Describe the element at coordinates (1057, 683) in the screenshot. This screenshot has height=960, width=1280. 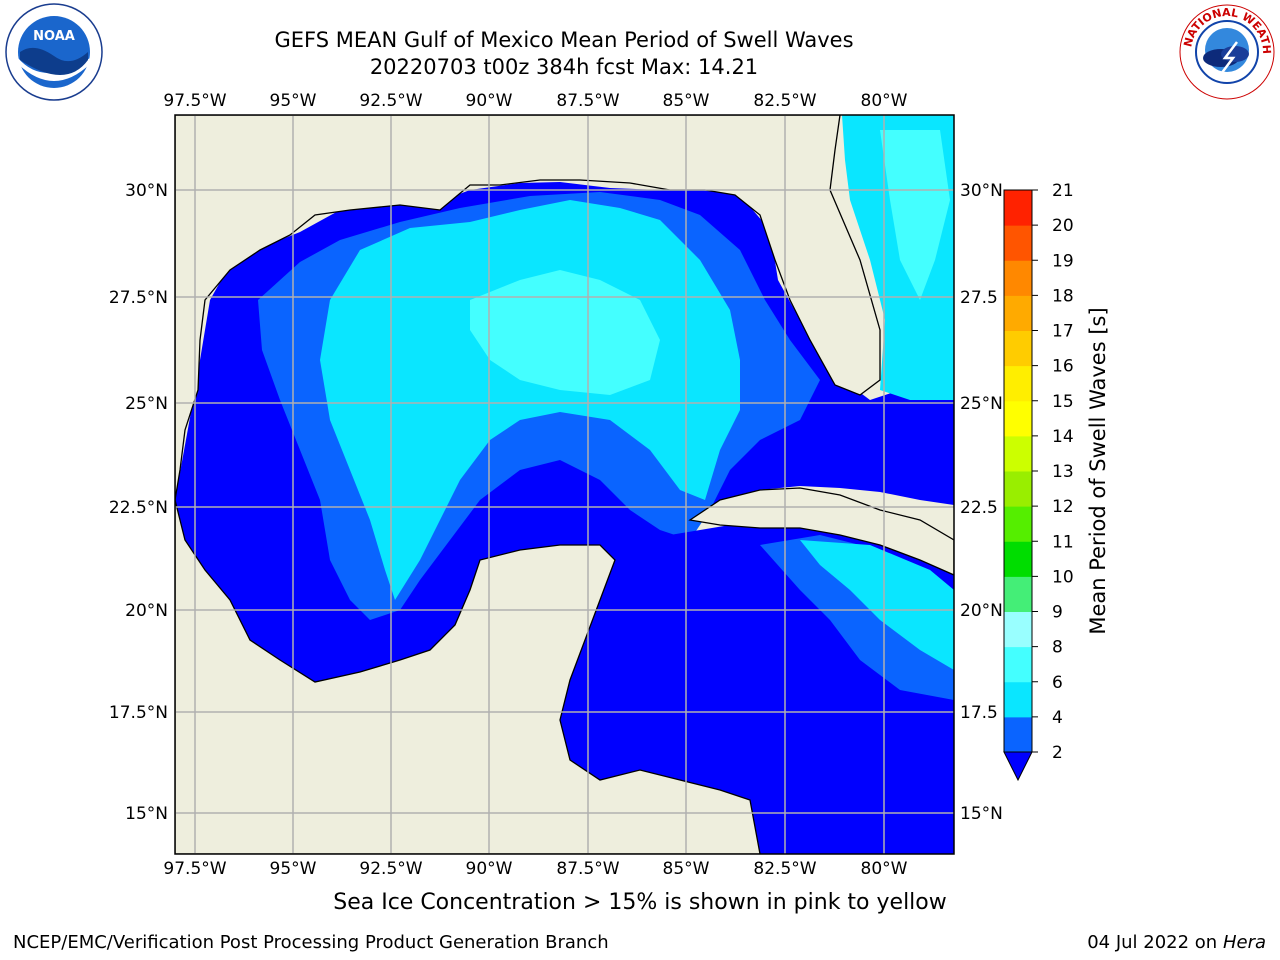
I see `colorbar-tick-label: 6` at that location.